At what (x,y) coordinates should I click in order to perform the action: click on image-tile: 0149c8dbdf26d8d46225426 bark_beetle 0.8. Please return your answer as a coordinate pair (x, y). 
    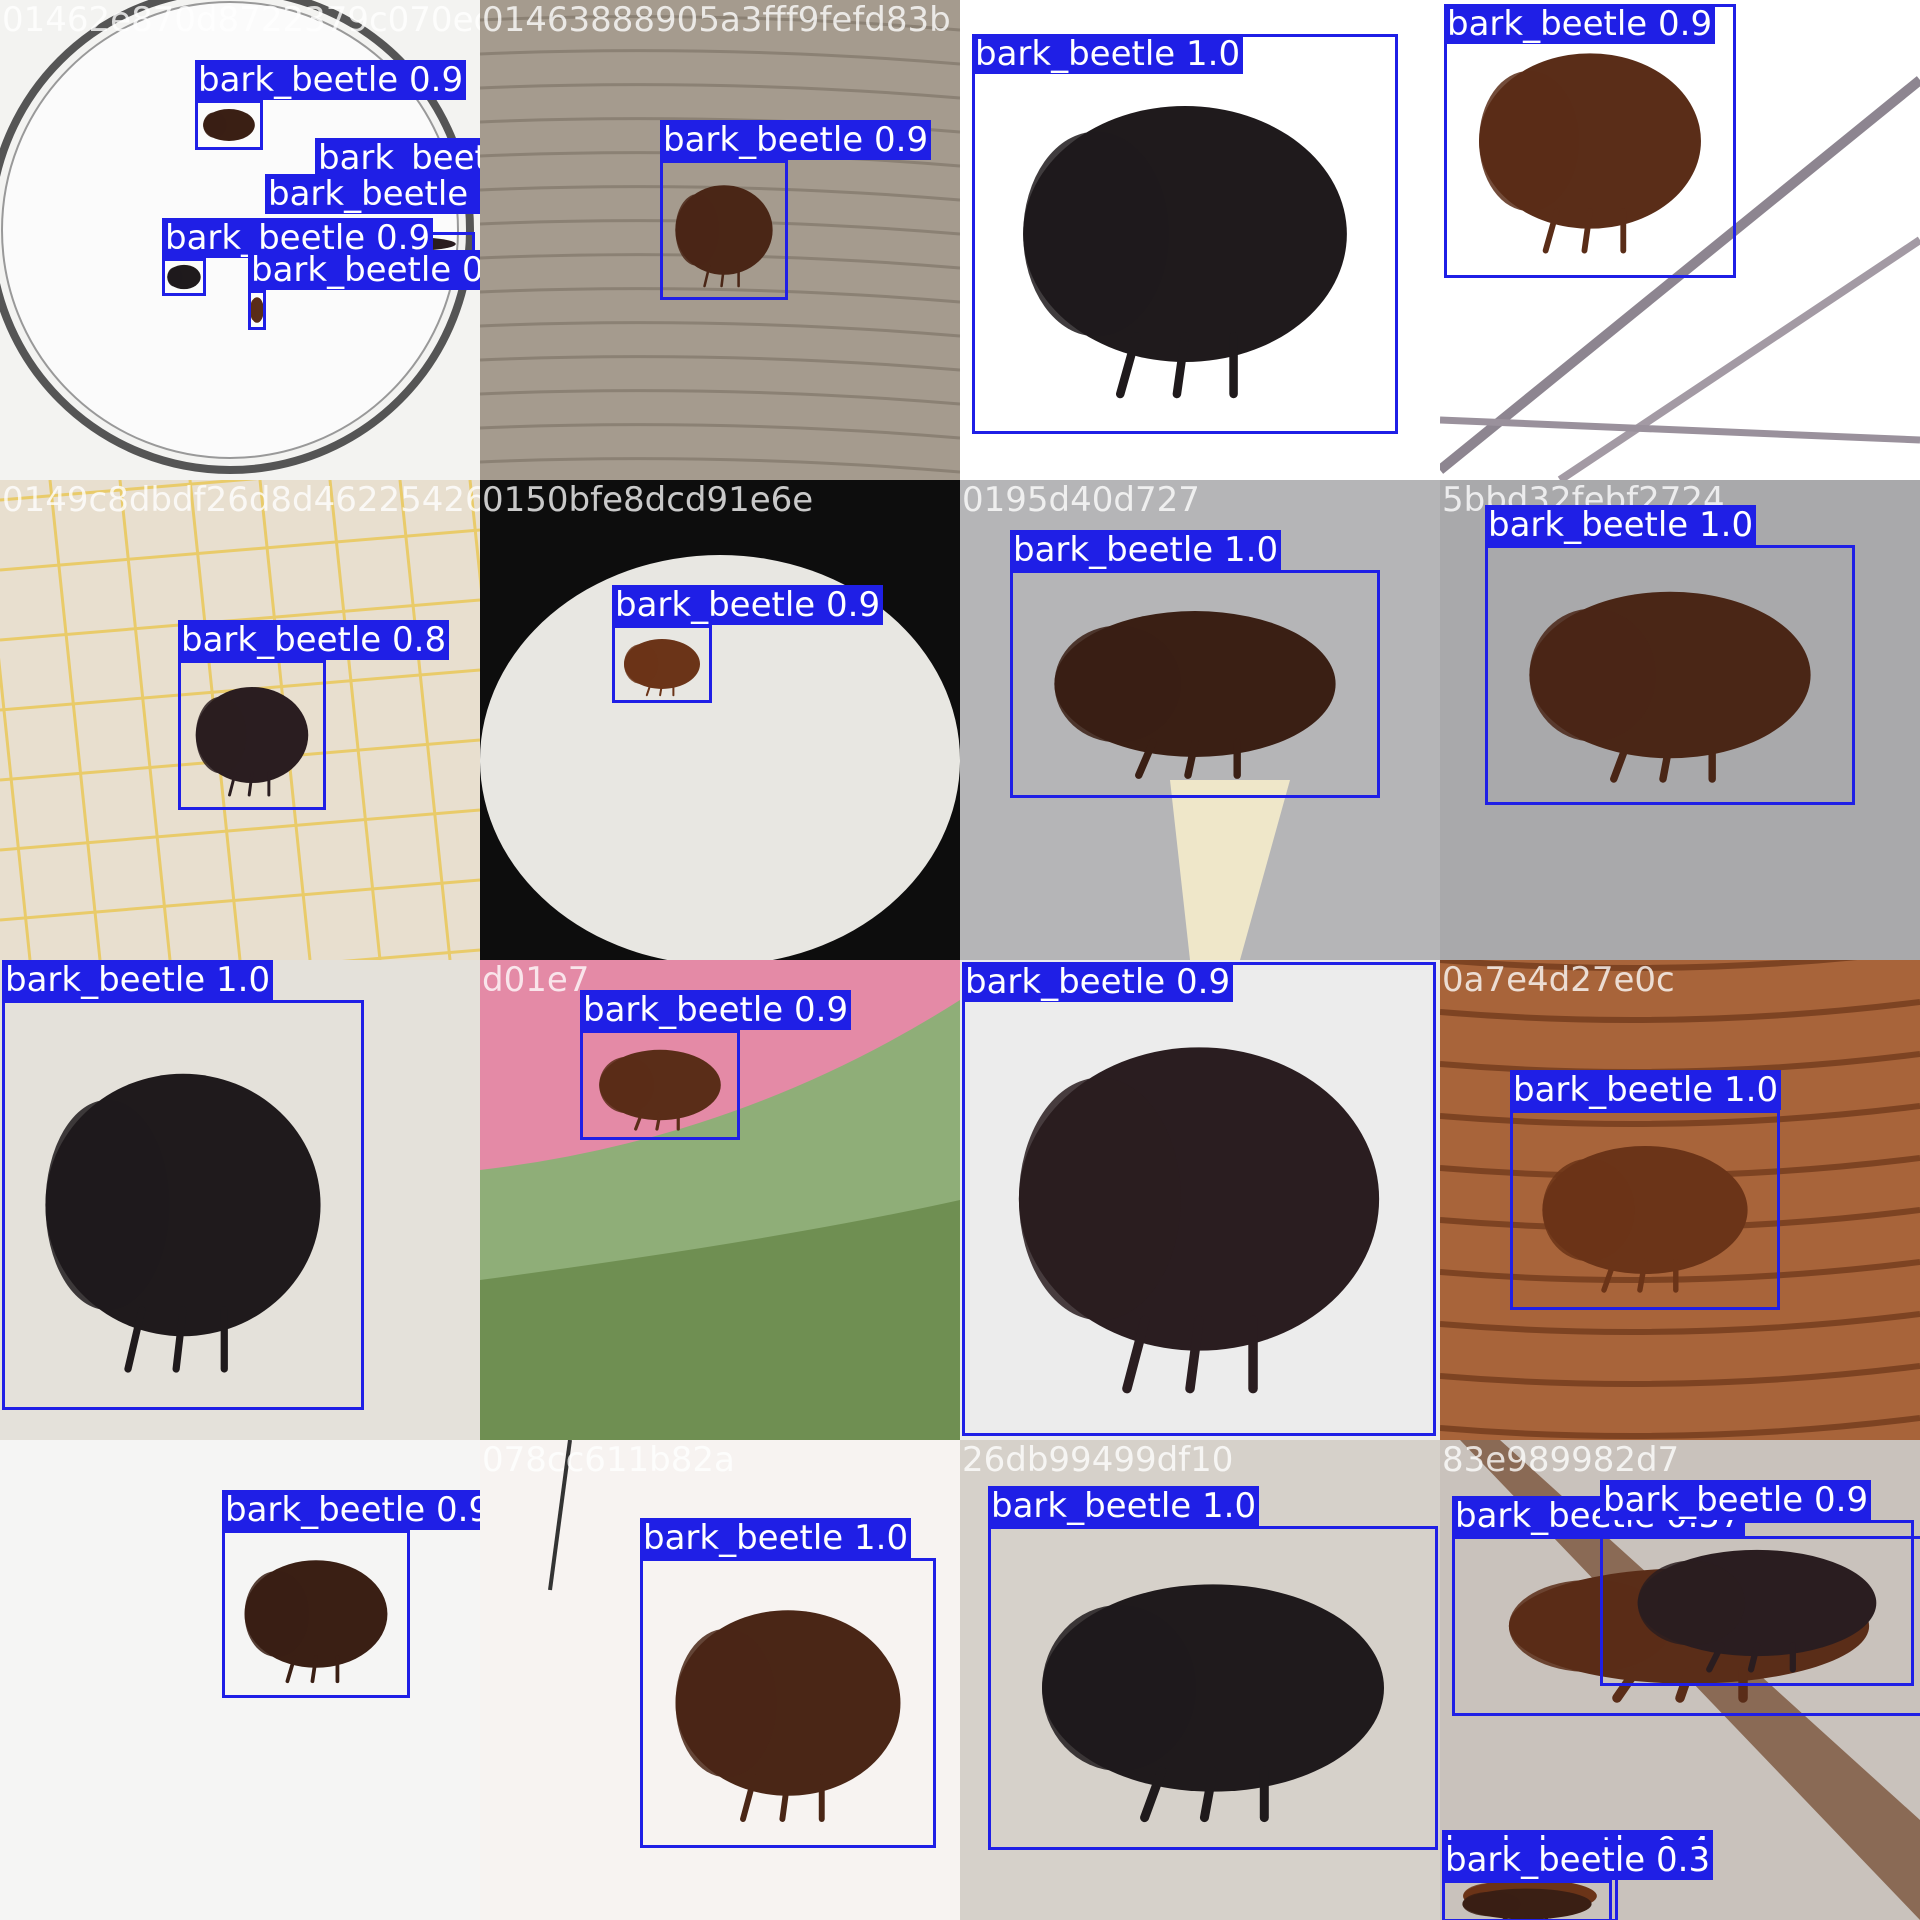
    Looking at the image, I should click on (240, 720).